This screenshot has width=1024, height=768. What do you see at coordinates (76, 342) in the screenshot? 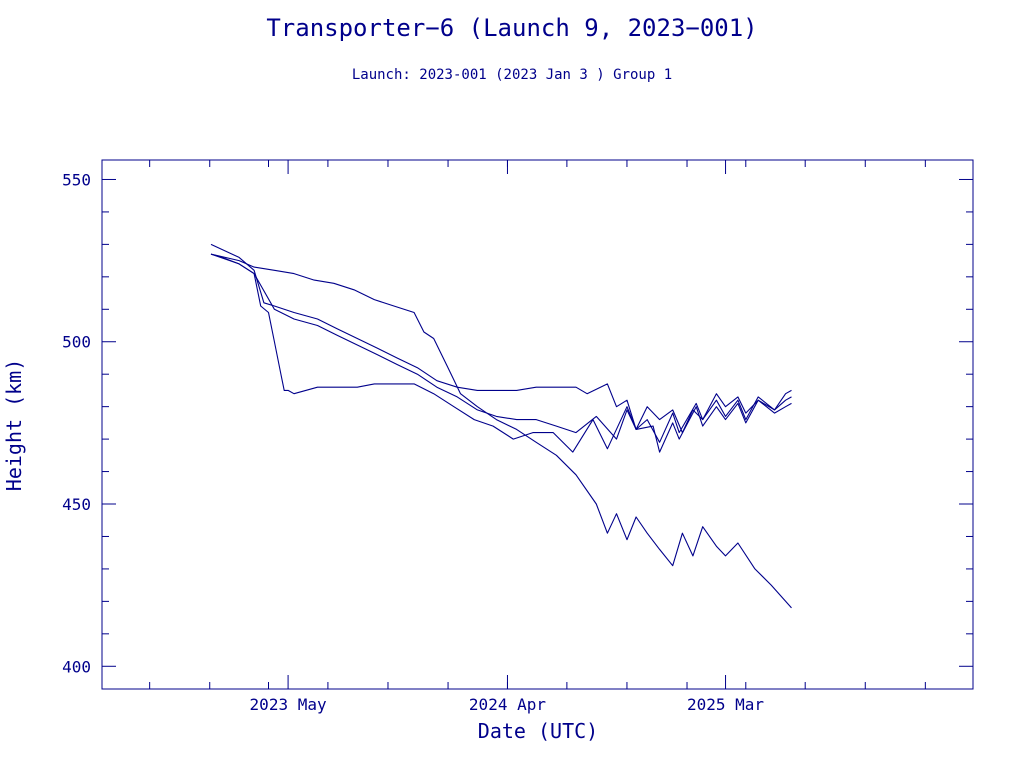
I see `y-tick-label: 500` at bounding box center [76, 342].